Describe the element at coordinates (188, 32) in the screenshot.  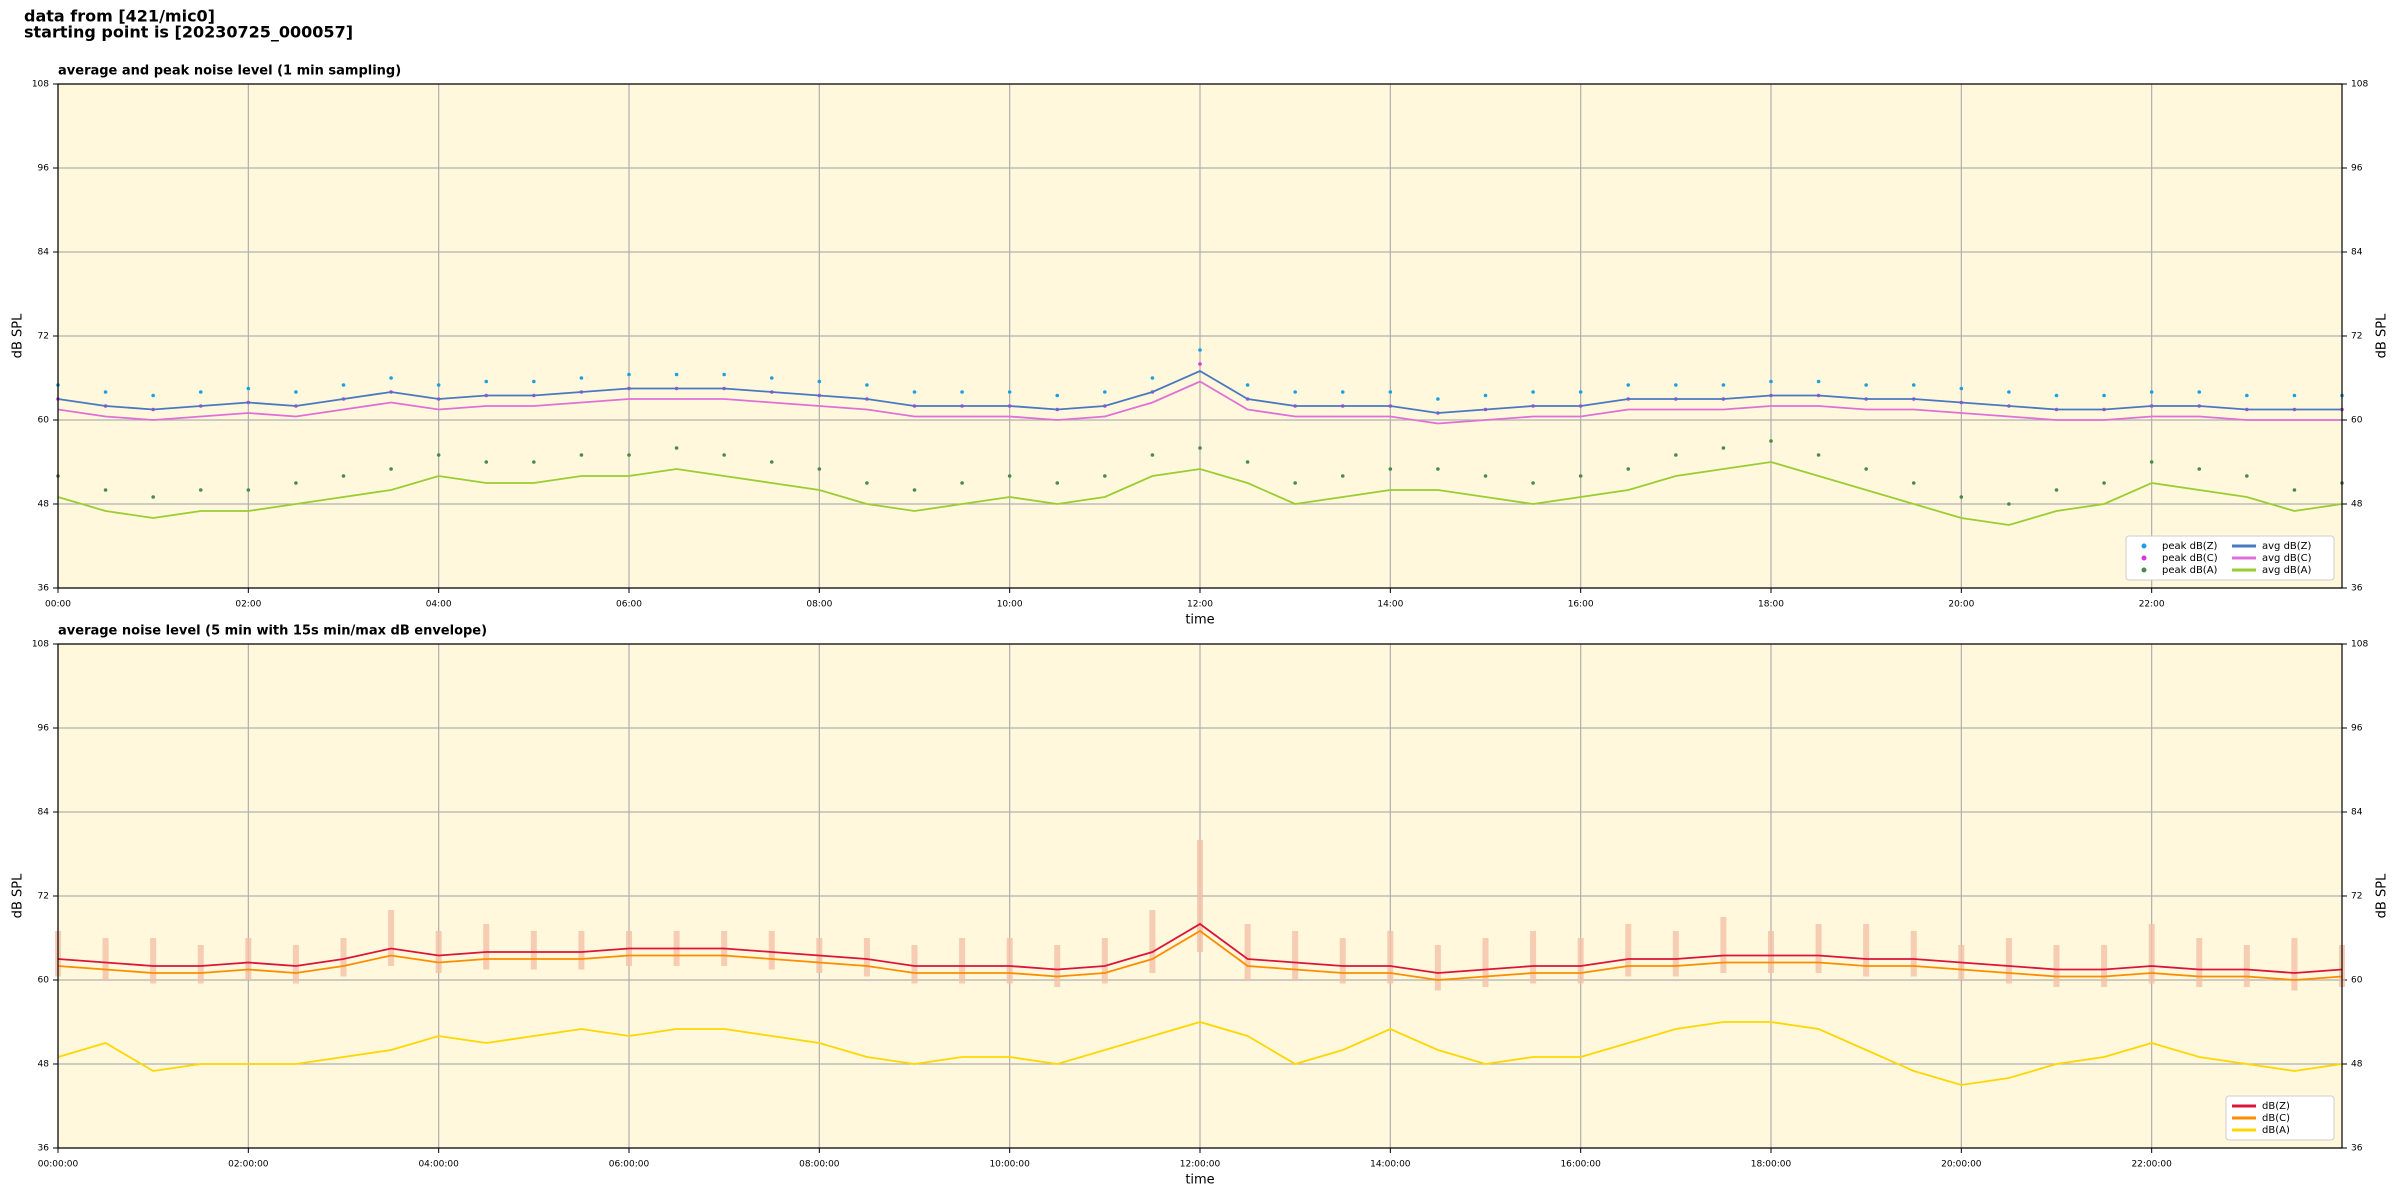
I see `header-line: starting point is [20230725_000057]` at that location.